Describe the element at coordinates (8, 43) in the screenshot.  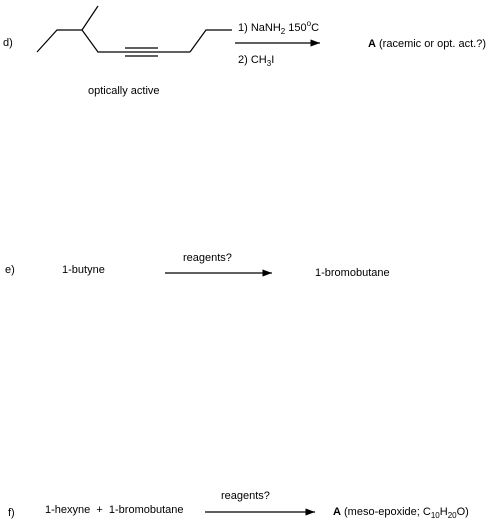
I see `problem-label: d)` at that location.